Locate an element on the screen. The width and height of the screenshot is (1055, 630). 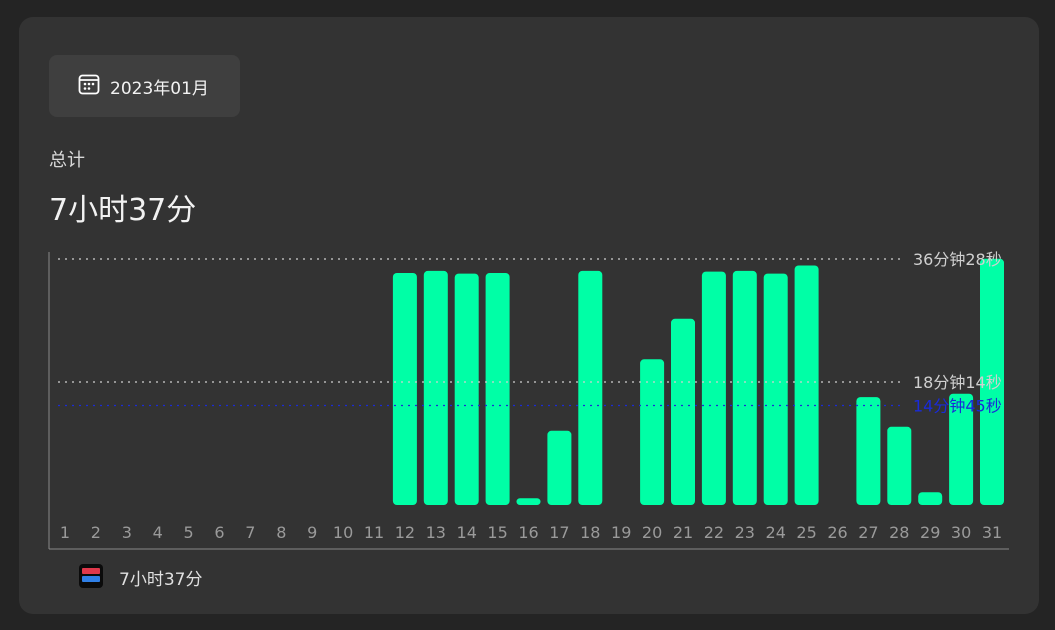
x-tick-label-5: 5 is located at coordinates (189, 532).